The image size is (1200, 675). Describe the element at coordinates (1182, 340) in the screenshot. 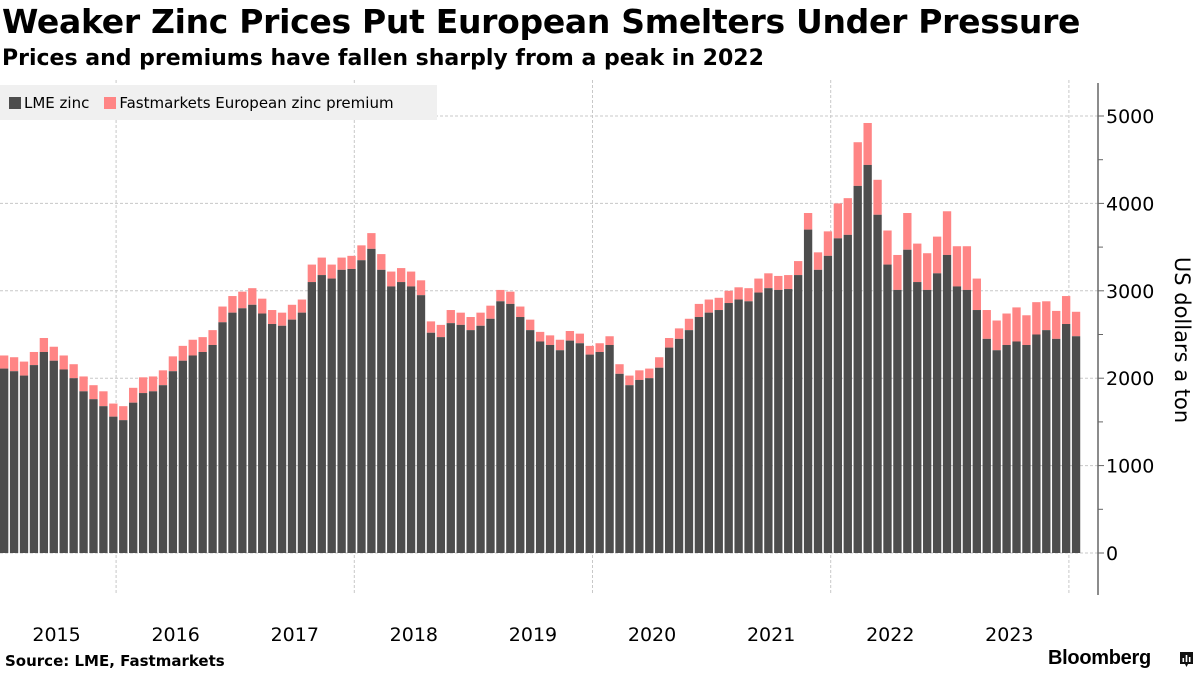

I see `y-axis-label: US dollars a ton` at that location.